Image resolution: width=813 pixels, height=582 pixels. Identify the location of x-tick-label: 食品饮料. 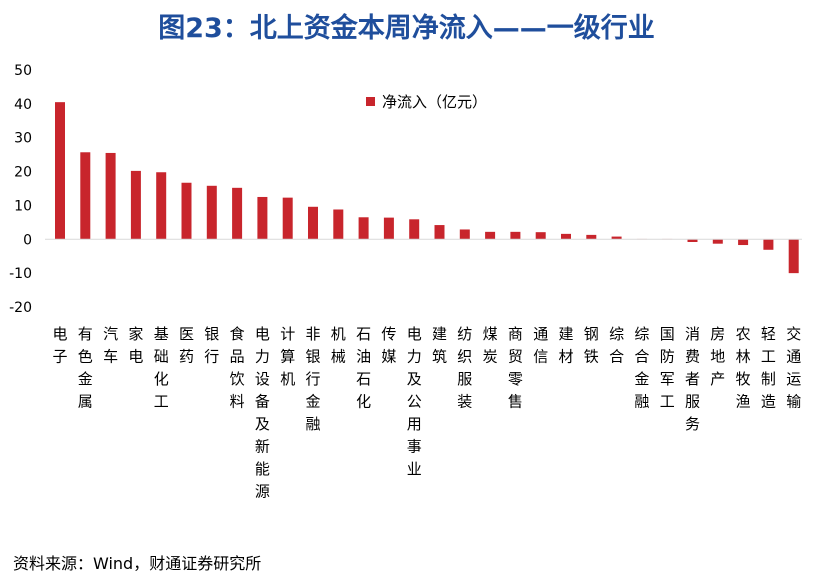
(237, 368).